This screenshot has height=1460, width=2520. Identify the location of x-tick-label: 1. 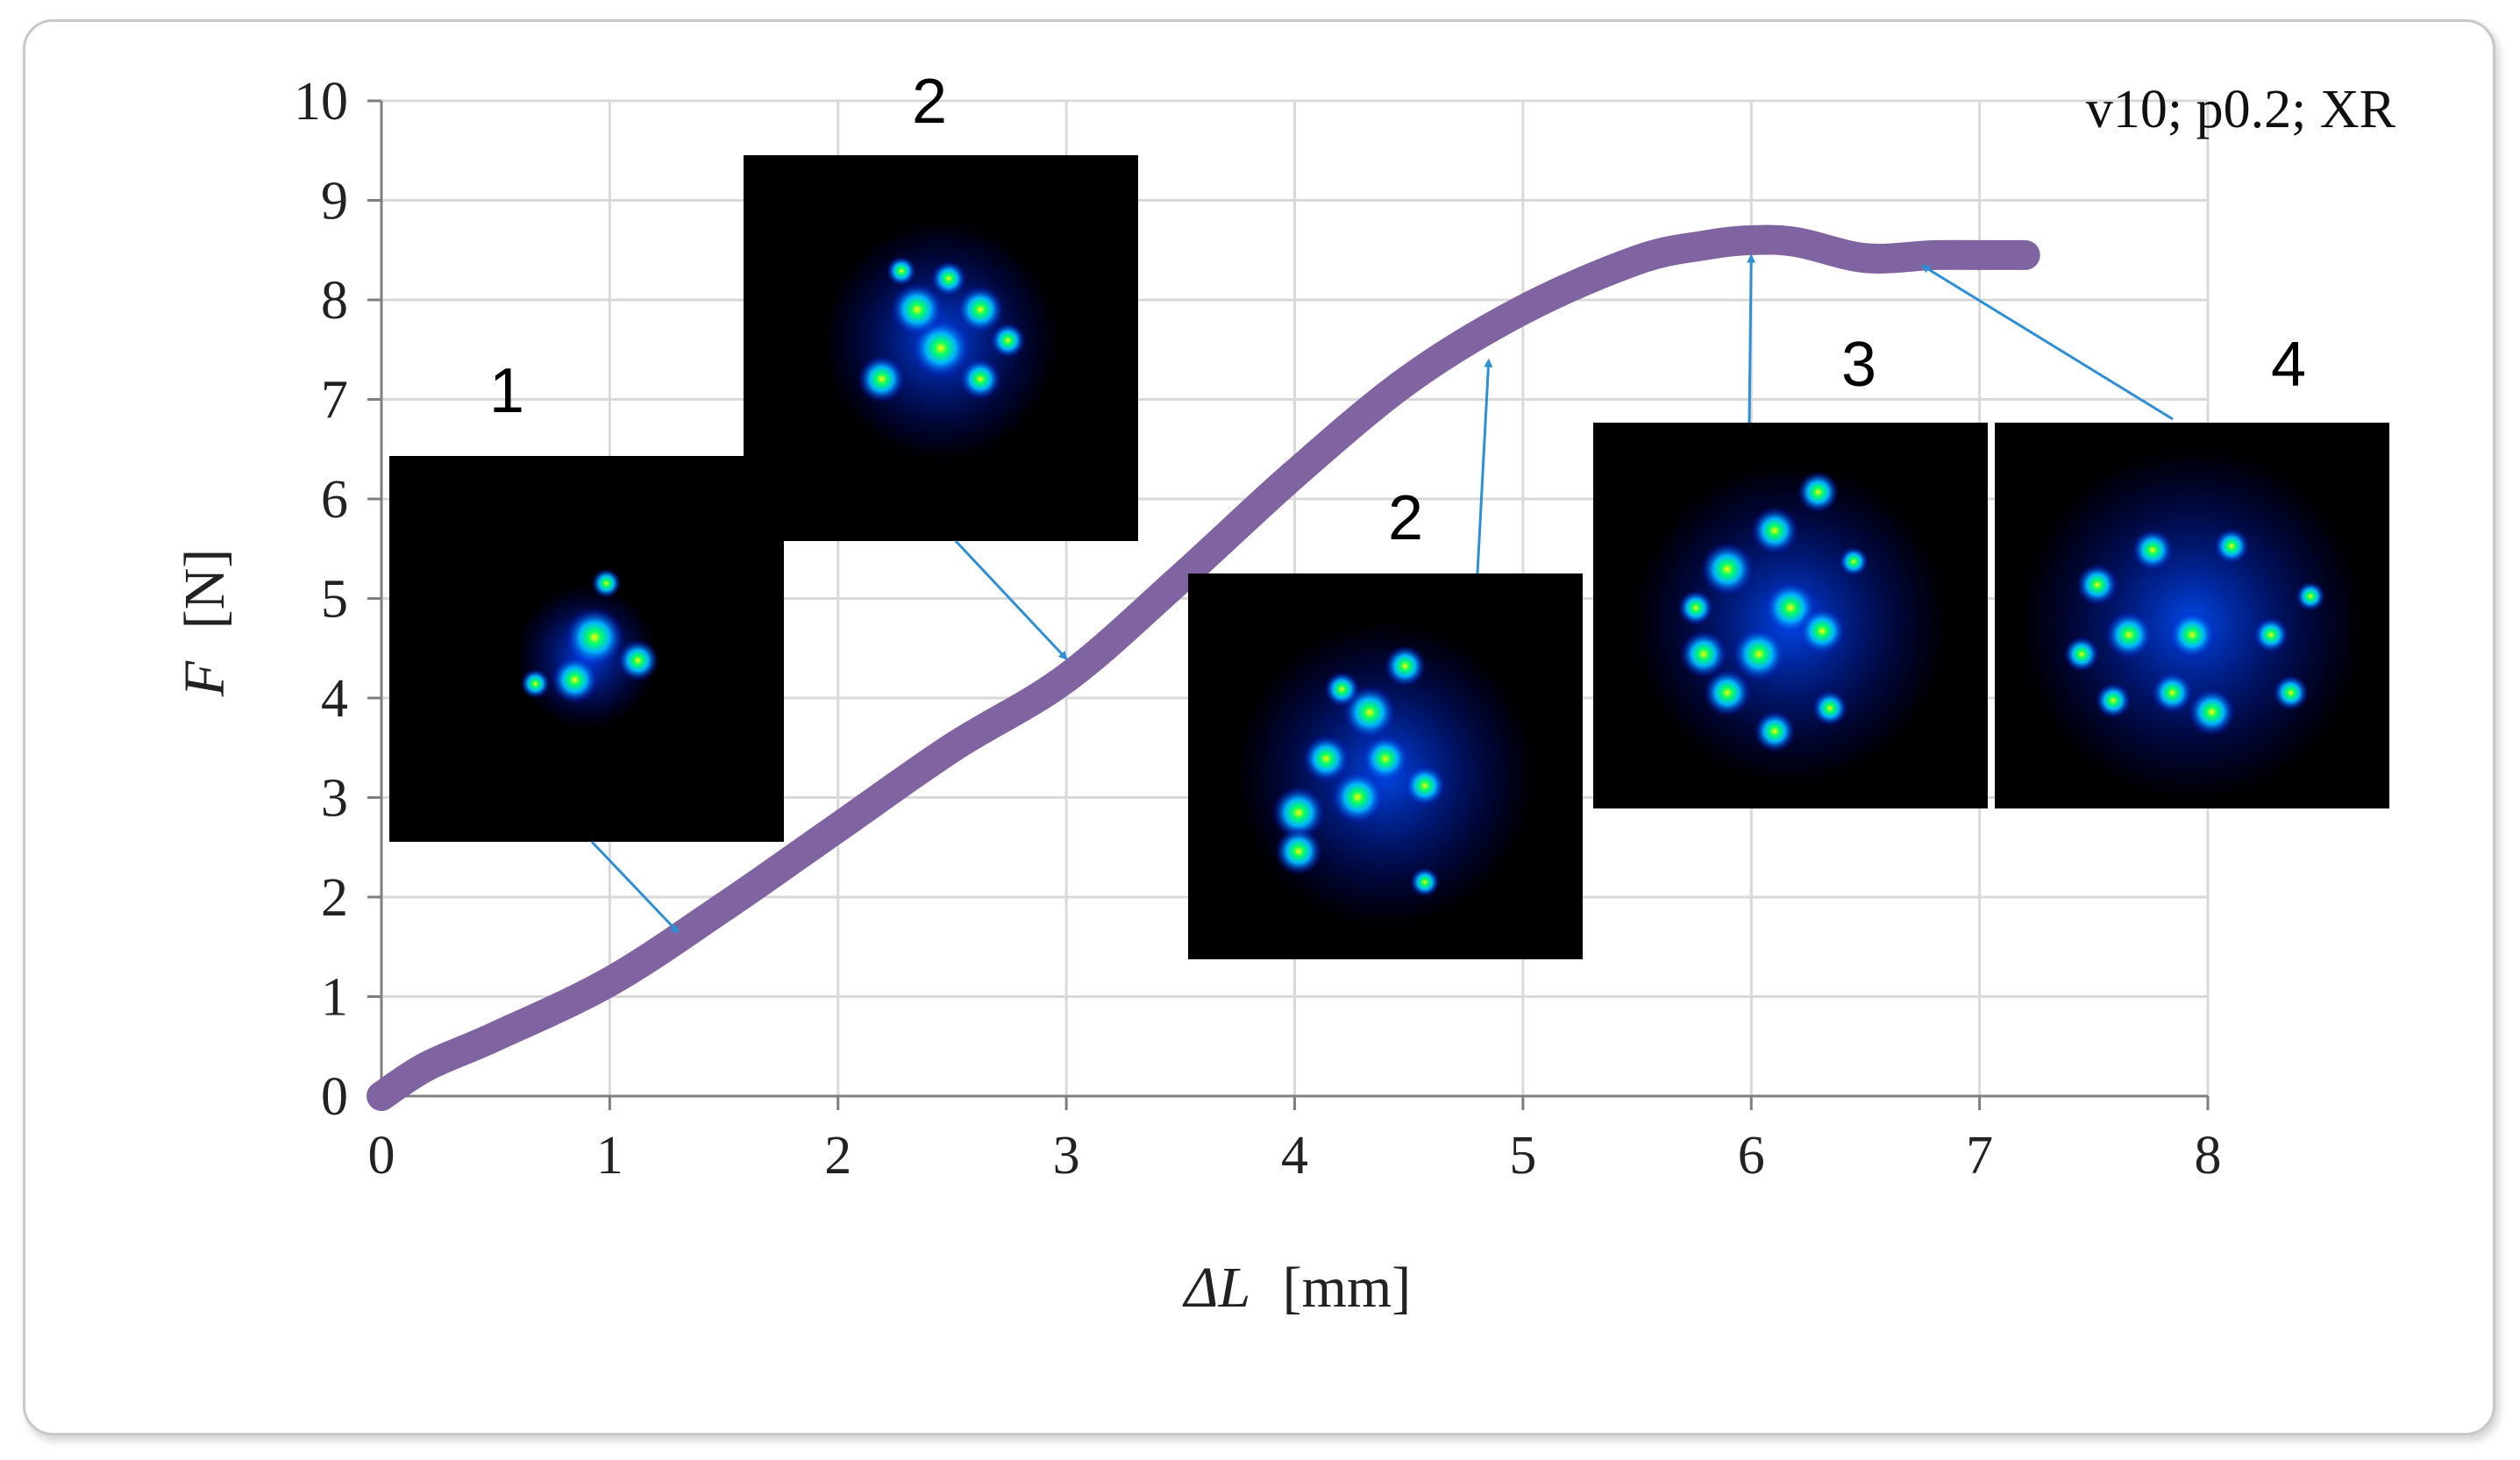
(609, 1156).